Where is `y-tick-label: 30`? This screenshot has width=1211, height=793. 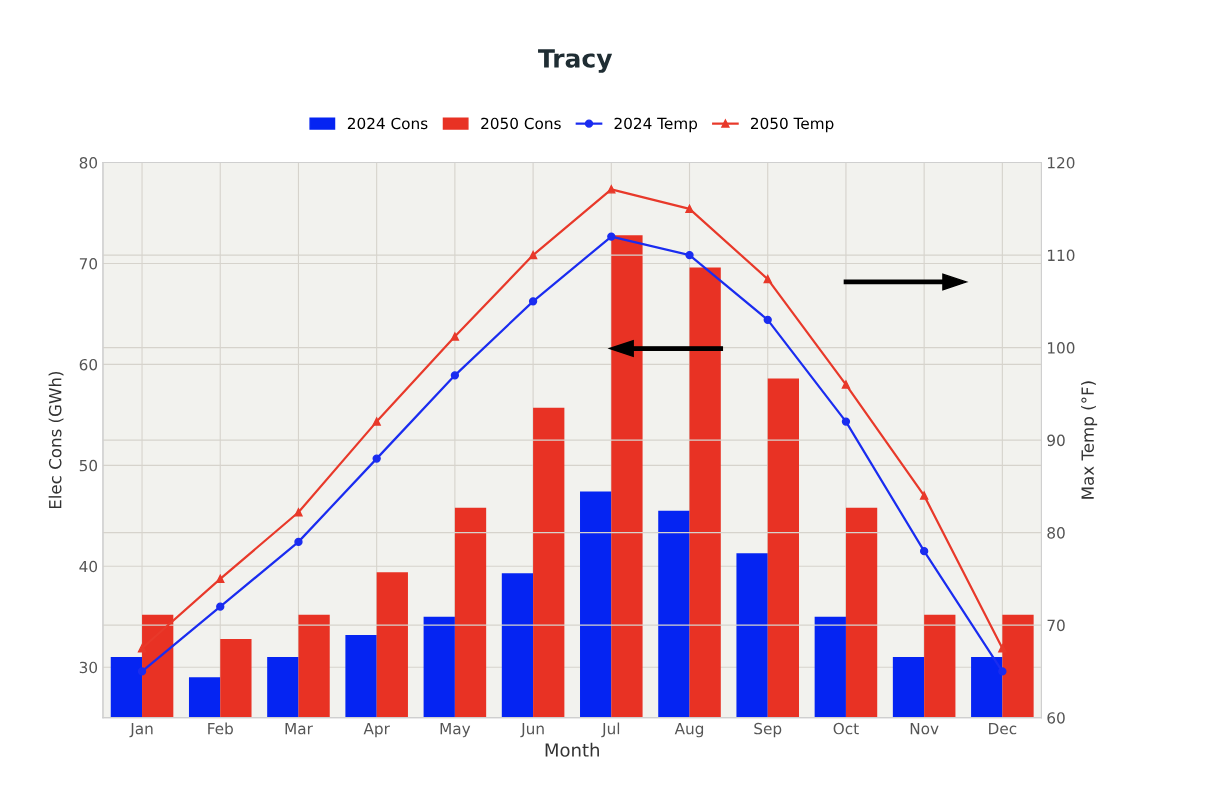 y-tick-label: 30 is located at coordinates (88, 667).